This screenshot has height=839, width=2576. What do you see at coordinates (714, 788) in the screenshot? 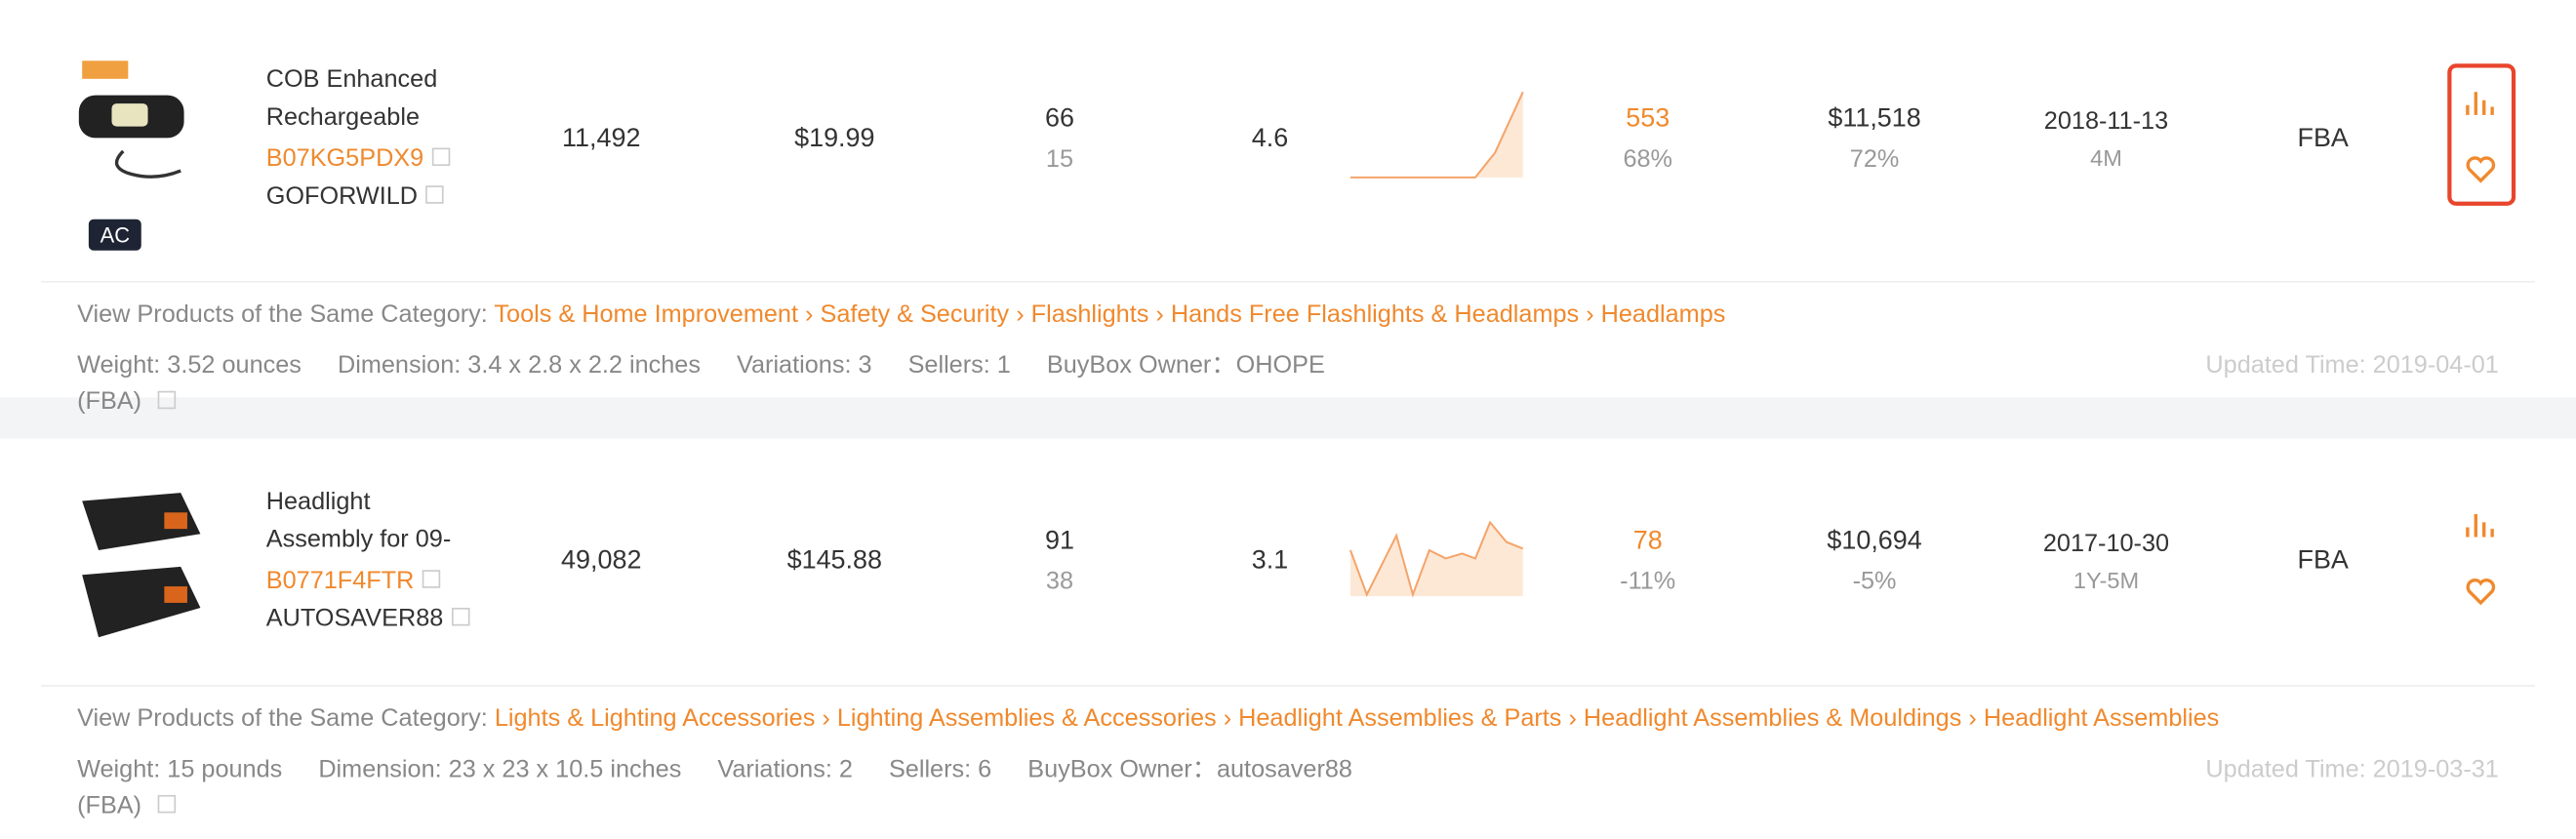
I see `detail: BuyBox Owner：autosaver88 (FBA)` at bounding box center [714, 788].